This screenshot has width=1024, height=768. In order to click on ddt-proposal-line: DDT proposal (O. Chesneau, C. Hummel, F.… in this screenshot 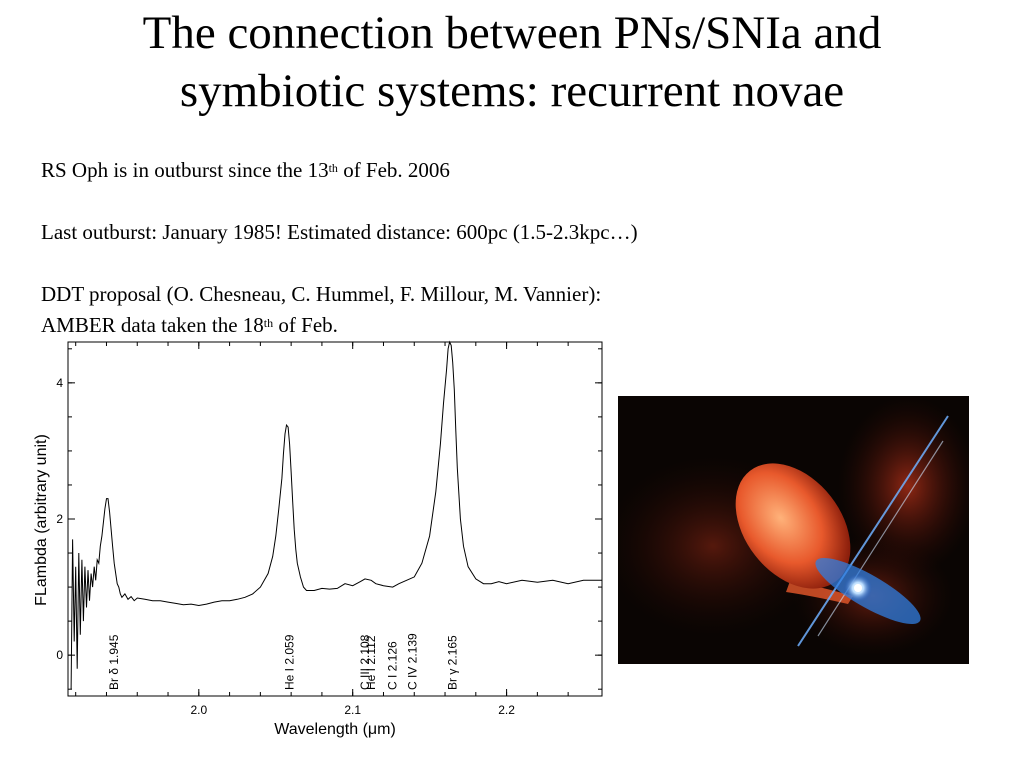, I will do `click(321, 294)`.